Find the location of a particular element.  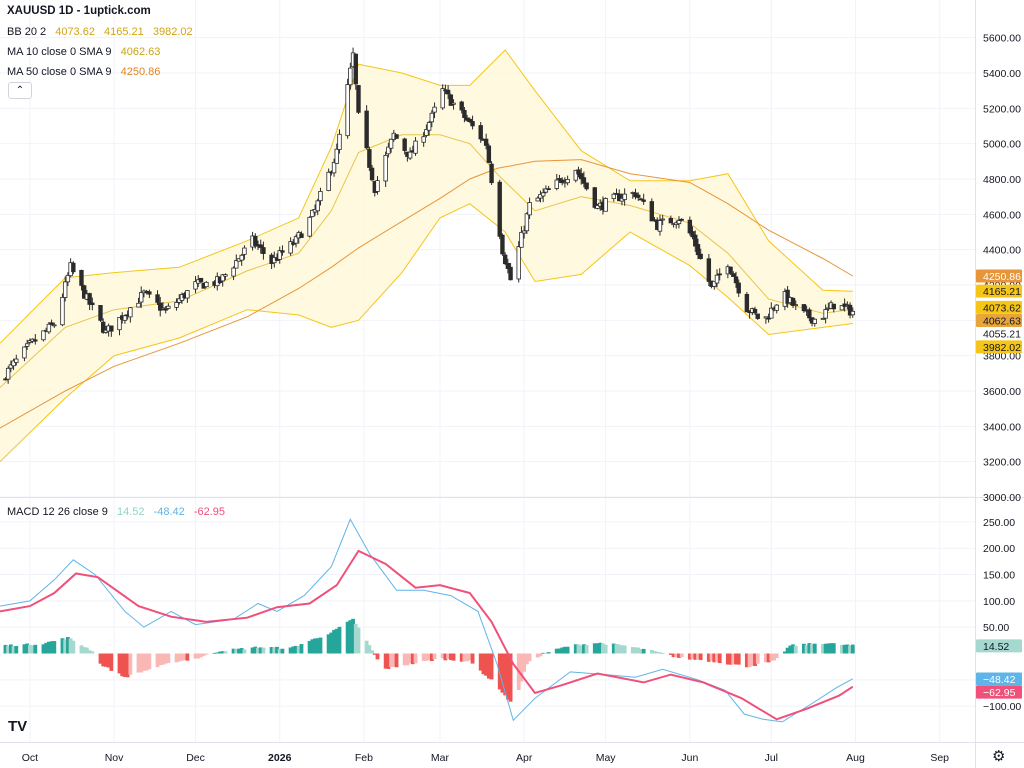

legend-macd-label: MACD 12 26 close 9 is located at coordinates (57, 512).